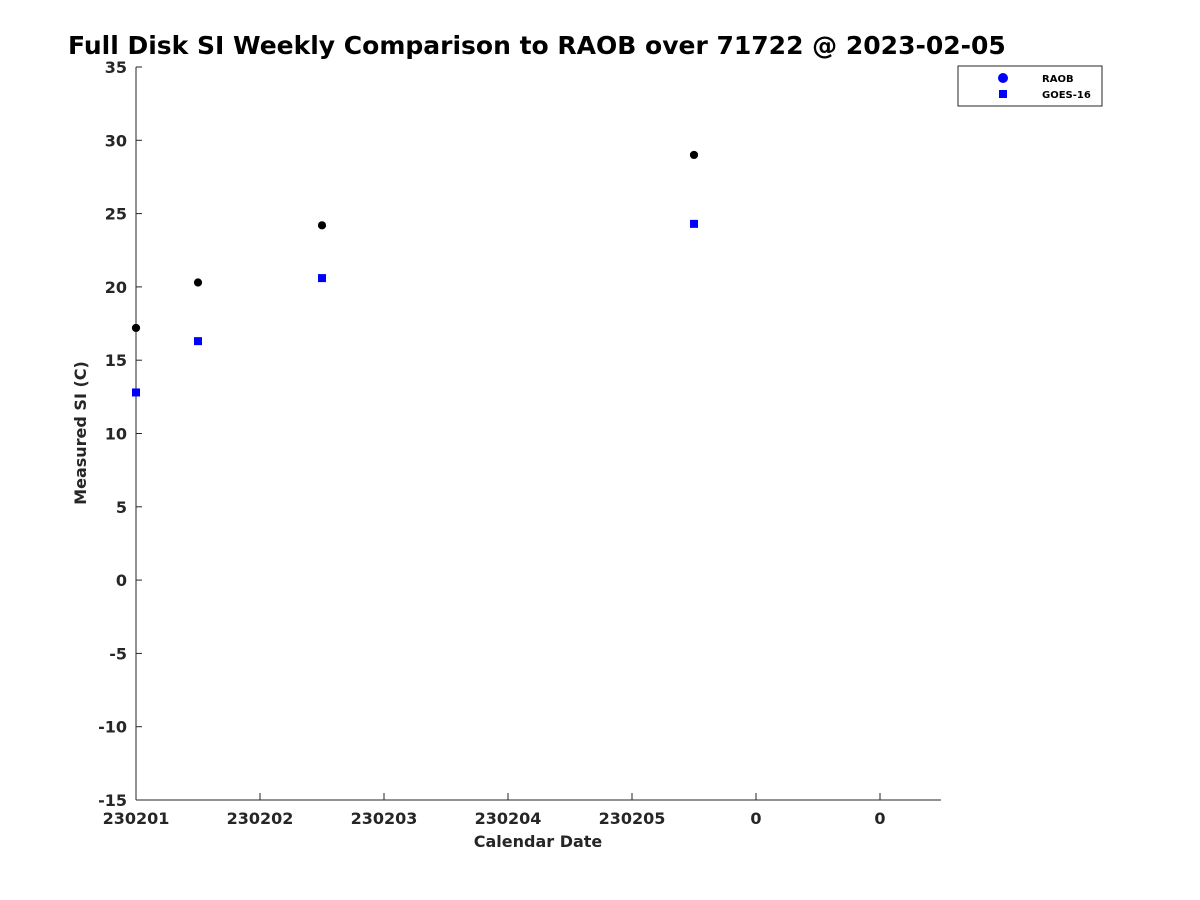 This screenshot has height=900, width=1200. I want to click on x-tick-label: 230203, so click(384, 818).